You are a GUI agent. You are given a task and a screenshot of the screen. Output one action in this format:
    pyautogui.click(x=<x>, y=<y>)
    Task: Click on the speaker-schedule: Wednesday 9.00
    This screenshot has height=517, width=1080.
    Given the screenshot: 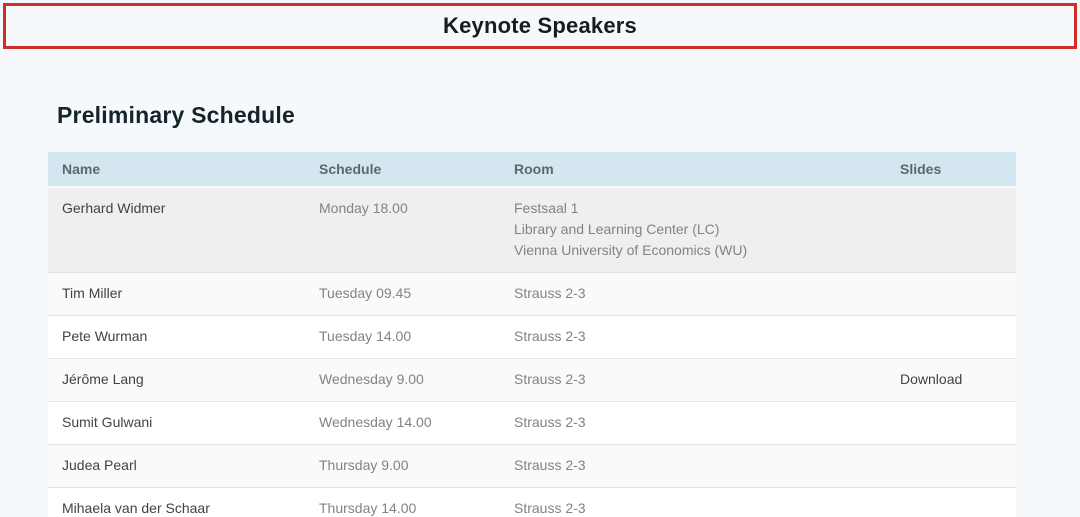 What is the action you would take?
    pyautogui.click(x=371, y=379)
    